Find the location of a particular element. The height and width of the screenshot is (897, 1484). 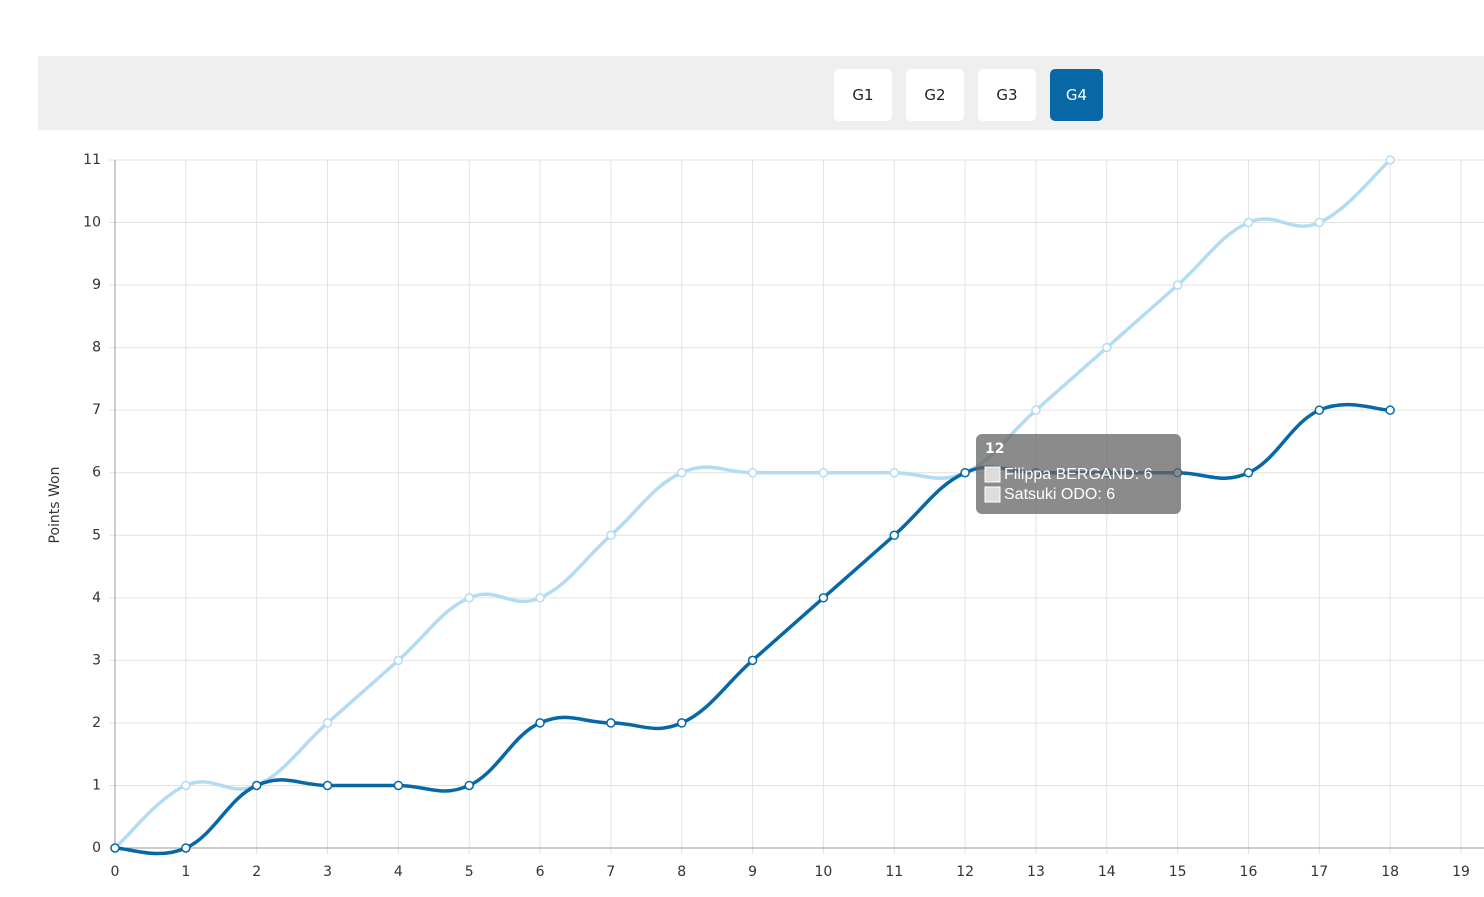

y-tick-label: 2 is located at coordinates (96, 723).